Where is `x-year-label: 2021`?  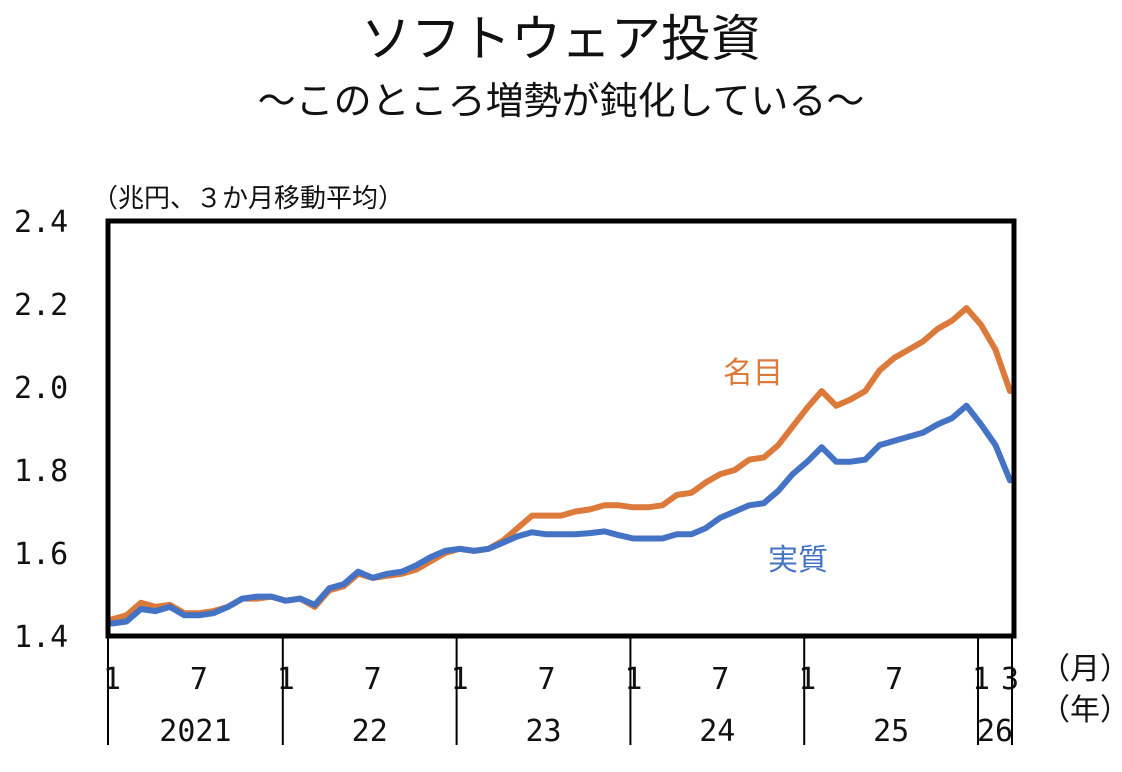
x-year-label: 2021 is located at coordinates (195, 731).